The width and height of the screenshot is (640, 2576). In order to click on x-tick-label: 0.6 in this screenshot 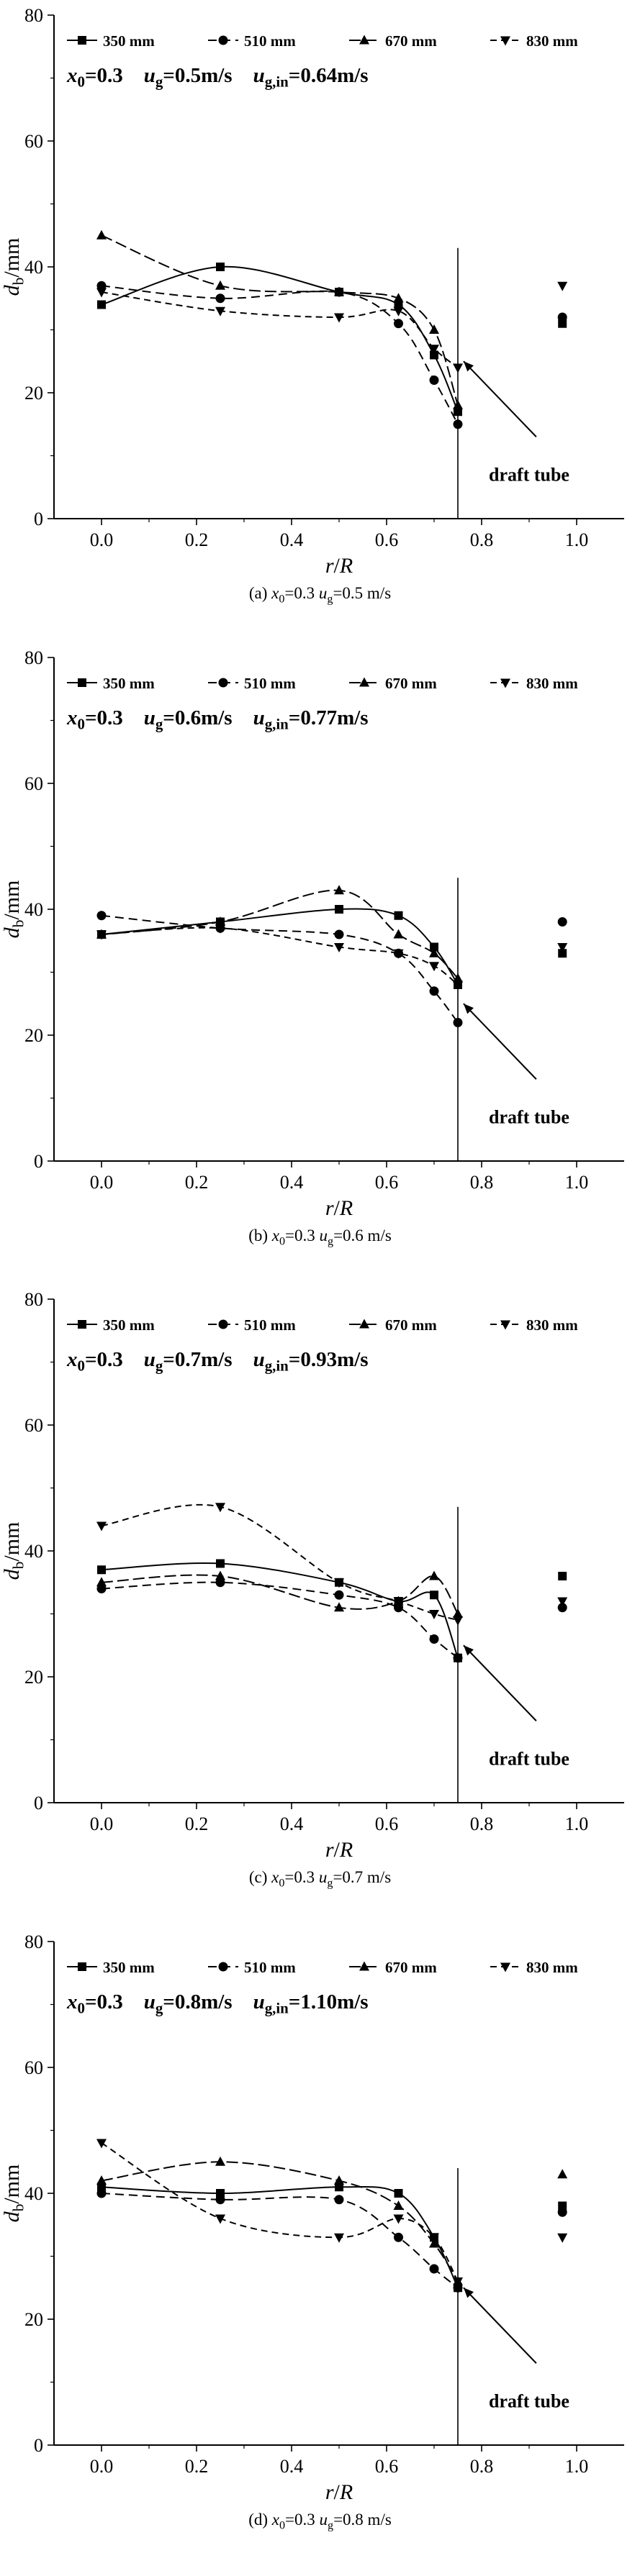, I will do `click(387, 1182)`.